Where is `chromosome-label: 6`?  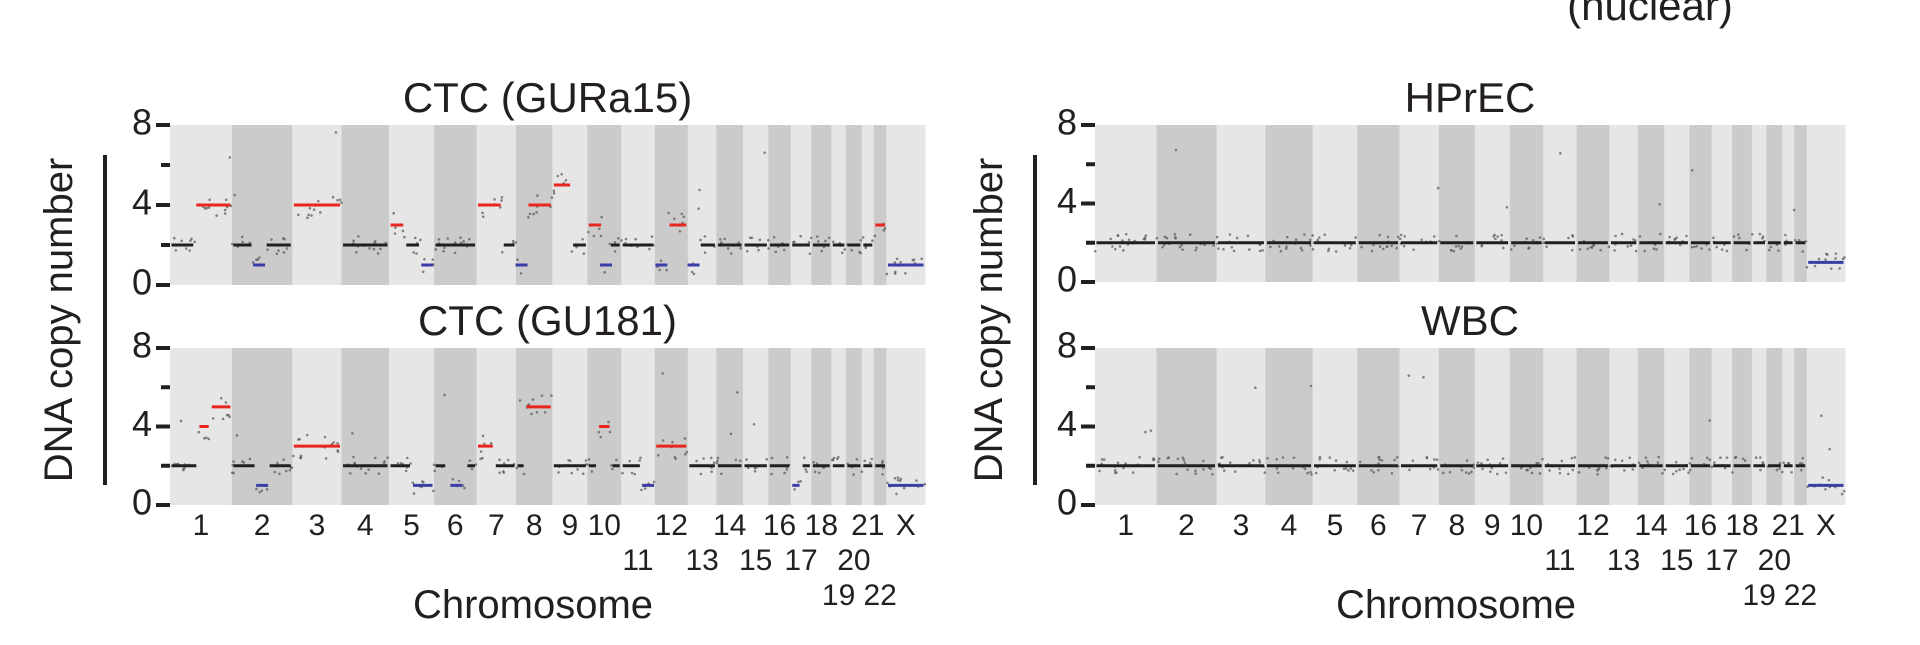 chromosome-label: 6 is located at coordinates (1378, 525).